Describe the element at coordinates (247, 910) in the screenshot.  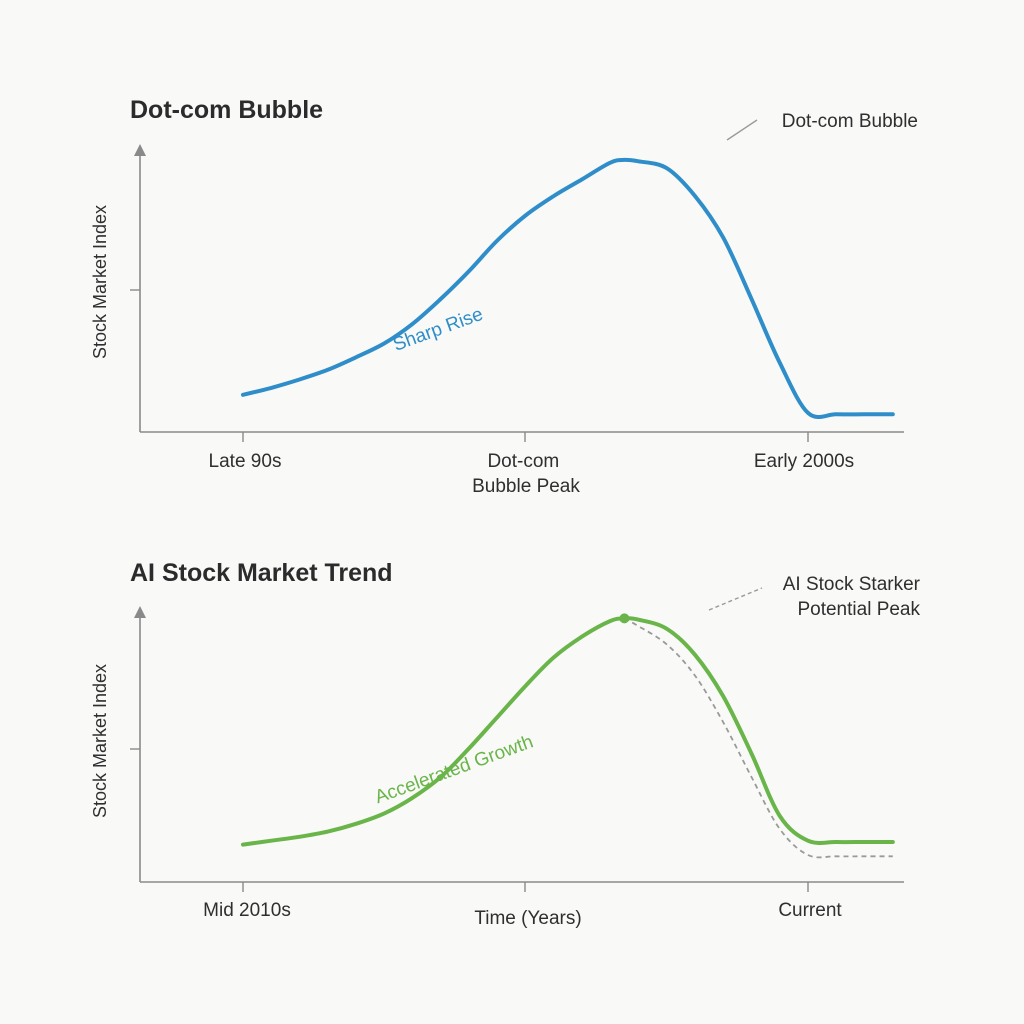
I see `x-tick-label: Mid 2010s` at that location.